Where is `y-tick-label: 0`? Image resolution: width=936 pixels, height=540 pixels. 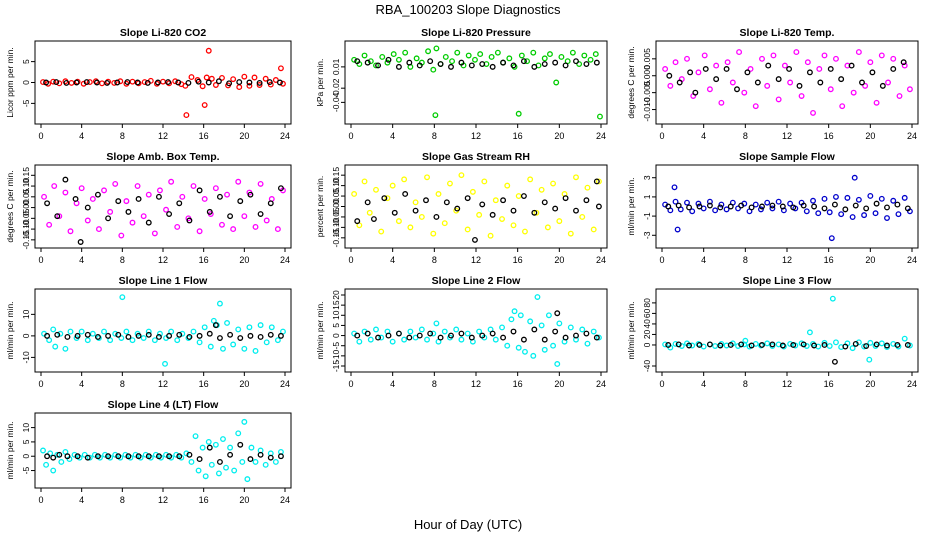 y-tick-label: 0 is located at coordinates (26, 335).